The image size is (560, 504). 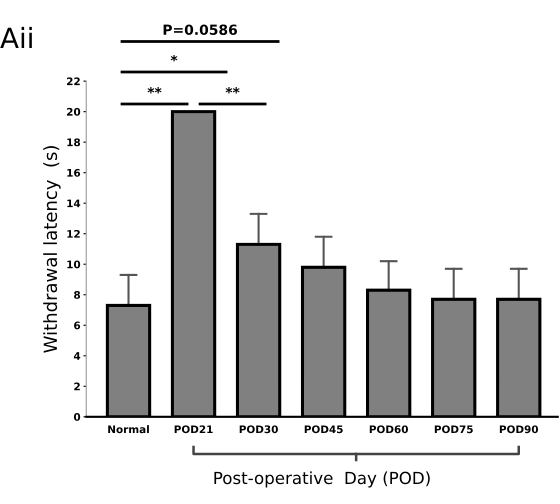 What do you see at coordinates (73, 112) in the screenshot?
I see `y-tick-label: 20` at bounding box center [73, 112].